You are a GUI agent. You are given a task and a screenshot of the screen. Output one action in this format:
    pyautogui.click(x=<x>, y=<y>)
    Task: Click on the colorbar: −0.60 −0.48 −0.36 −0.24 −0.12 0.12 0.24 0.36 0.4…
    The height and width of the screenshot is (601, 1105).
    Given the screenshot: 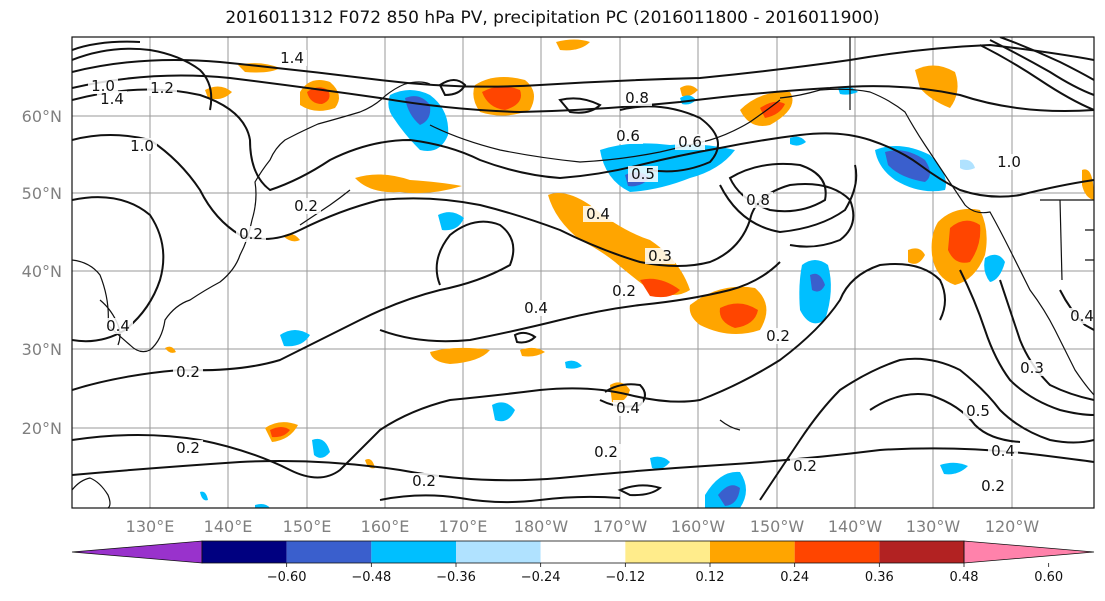 What is the action you would take?
    pyautogui.click(x=583, y=562)
    